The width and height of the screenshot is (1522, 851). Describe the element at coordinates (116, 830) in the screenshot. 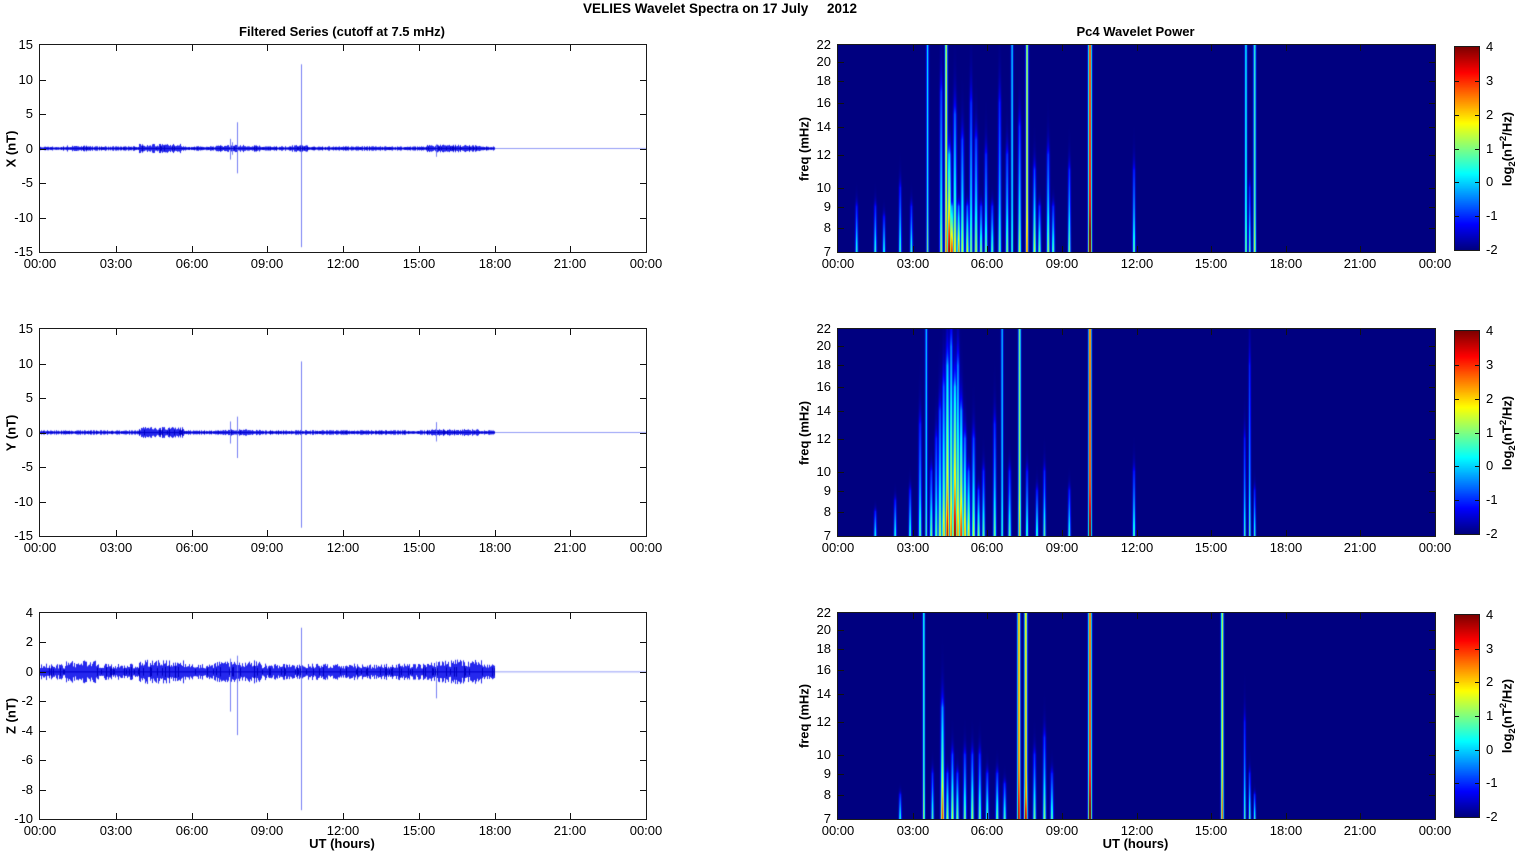

I see `x-axis-tick-label: 03:00` at that location.